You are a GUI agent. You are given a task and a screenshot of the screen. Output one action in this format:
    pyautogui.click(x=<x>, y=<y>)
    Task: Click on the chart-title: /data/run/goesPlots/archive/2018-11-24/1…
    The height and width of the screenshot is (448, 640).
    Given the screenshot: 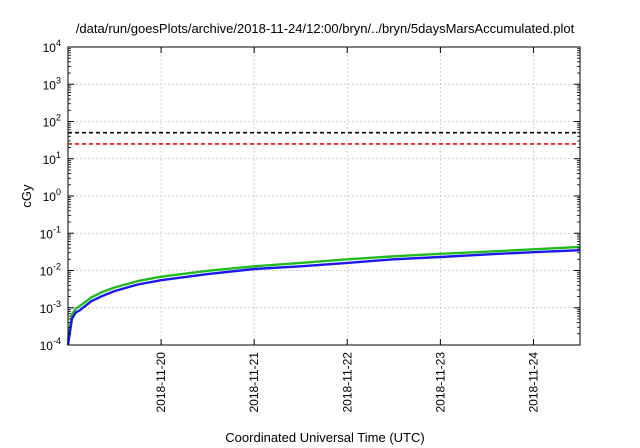 What is the action you would take?
    pyautogui.click(x=325, y=28)
    